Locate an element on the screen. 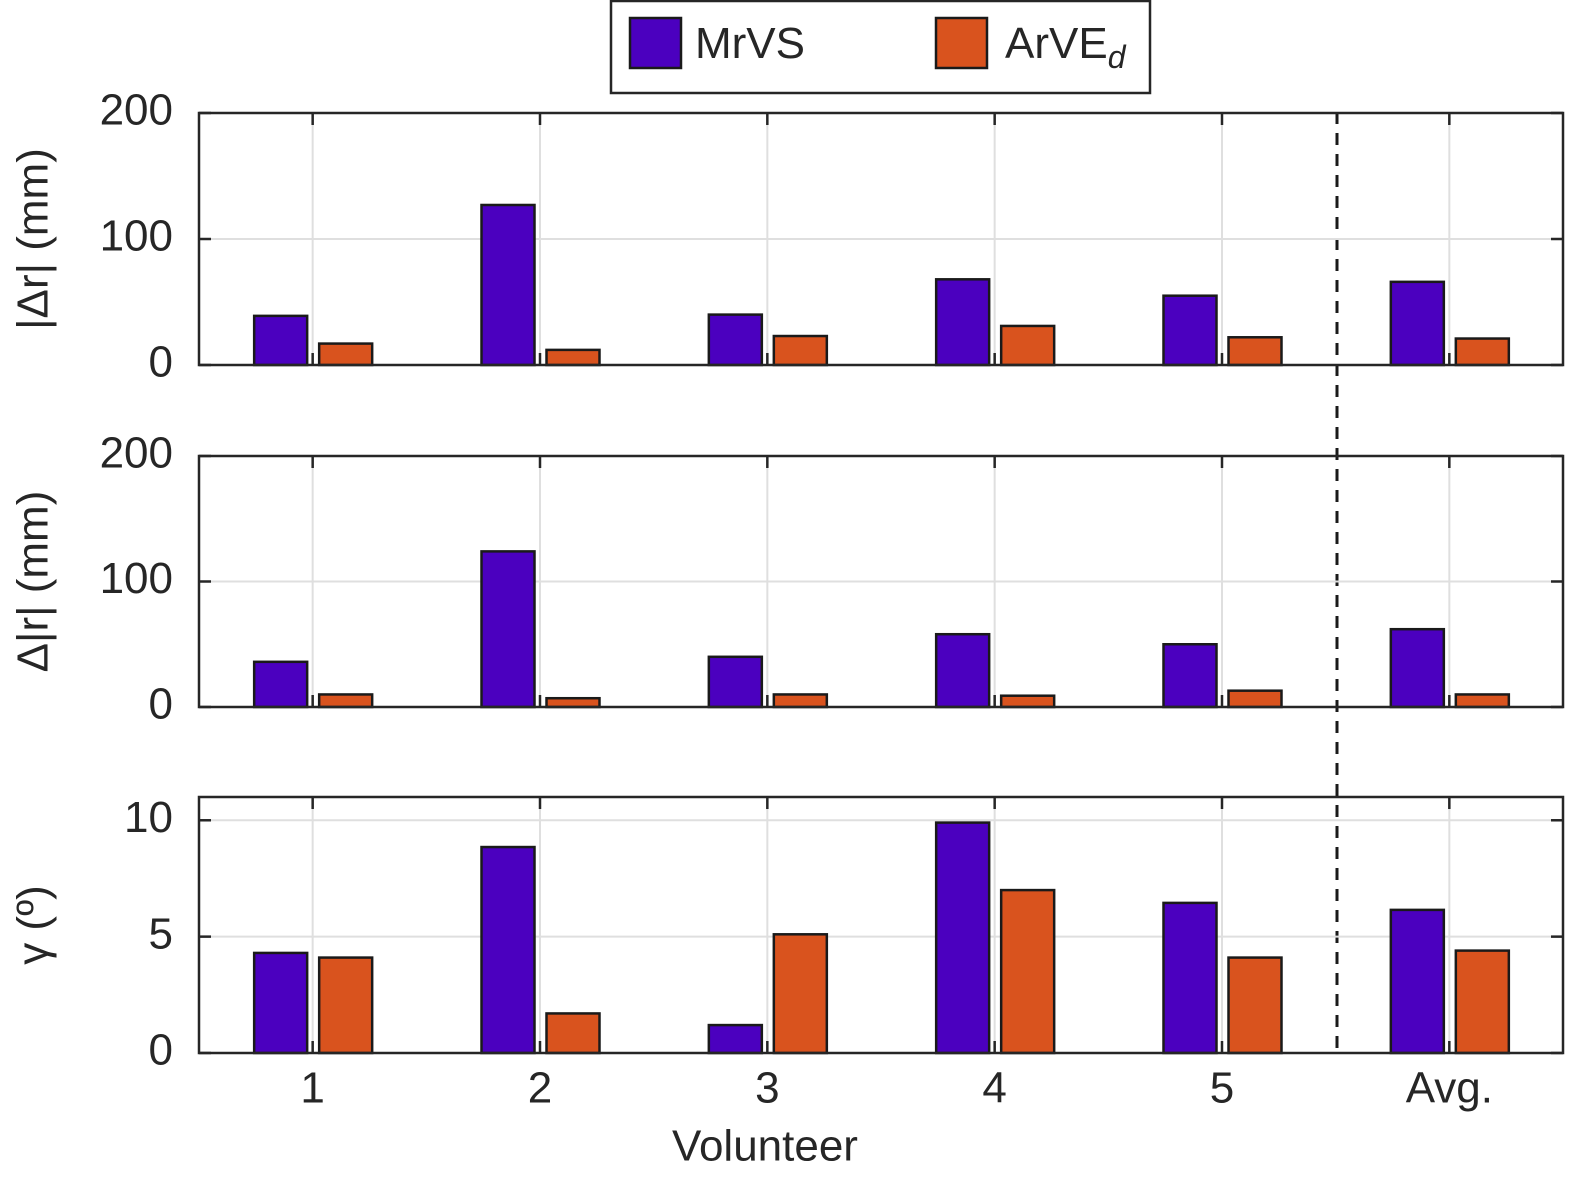 The width and height of the screenshot is (1578, 1179). y-tick-label: 10 is located at coordinates (148, 817).